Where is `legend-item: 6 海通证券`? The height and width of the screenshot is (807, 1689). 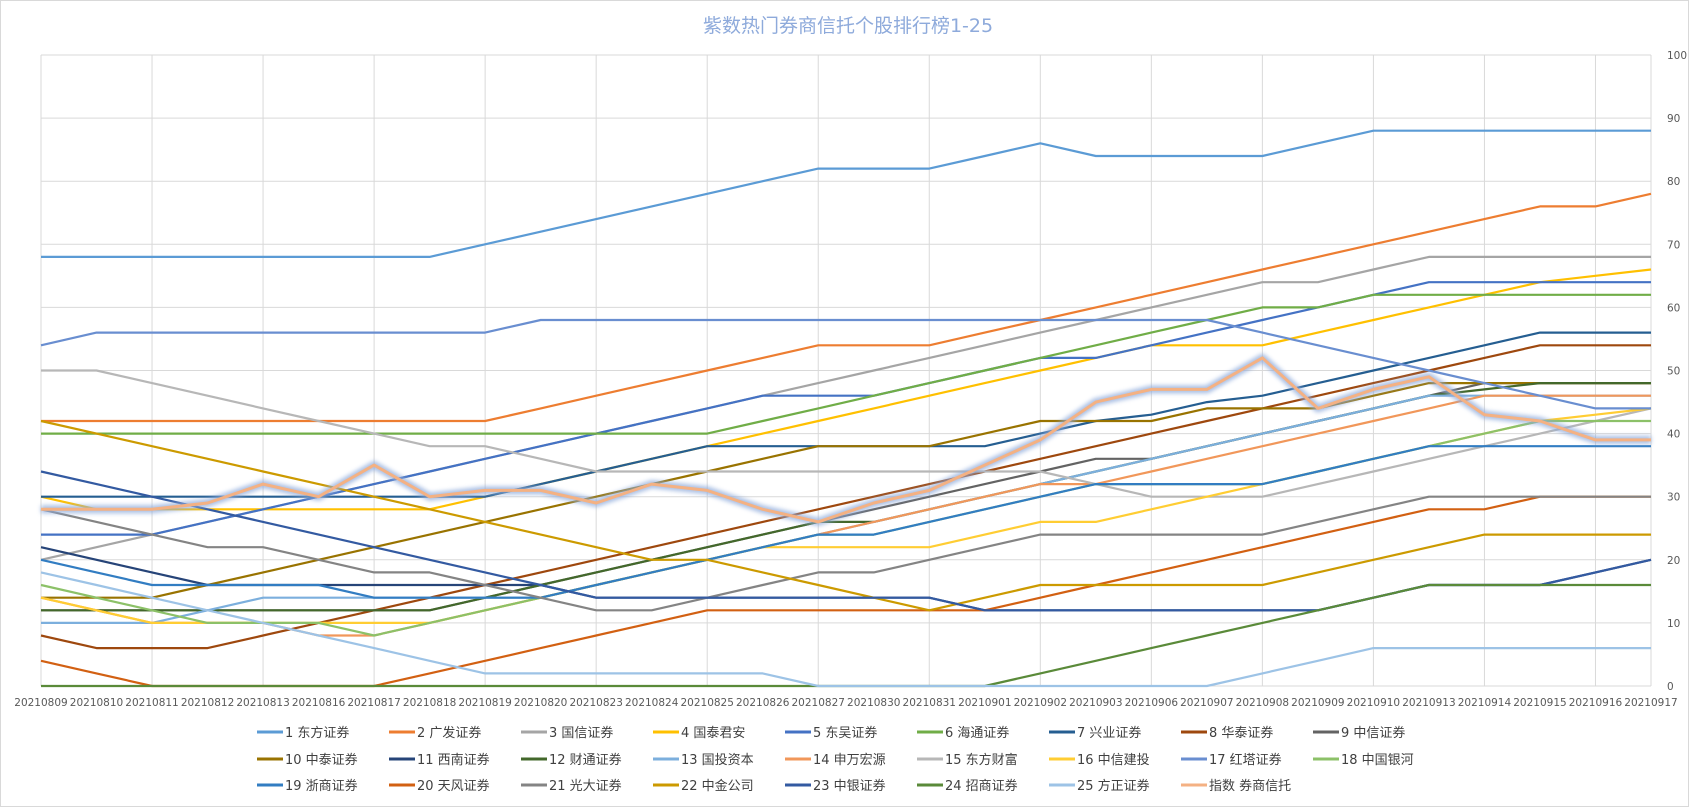 legend-item: 6 海通证券 is located at coordinates (963, 733).